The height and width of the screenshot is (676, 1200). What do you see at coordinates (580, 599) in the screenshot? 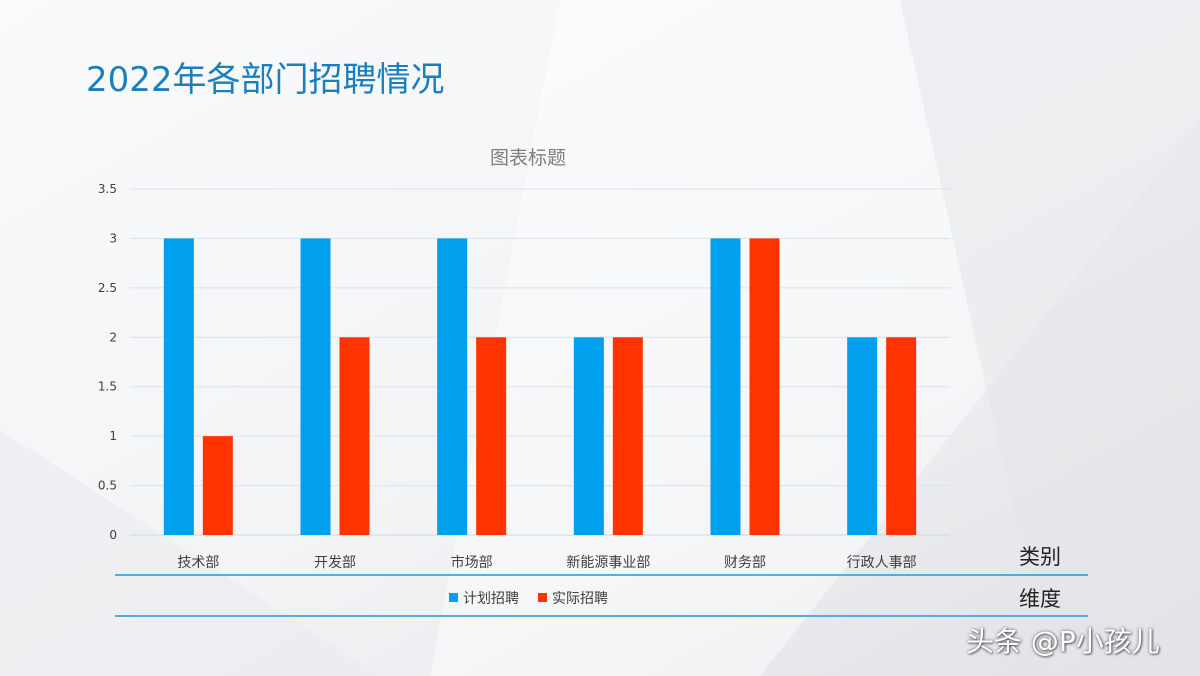
I see `legend-label-1: 实际招聘` at bounding box center [580, 599].